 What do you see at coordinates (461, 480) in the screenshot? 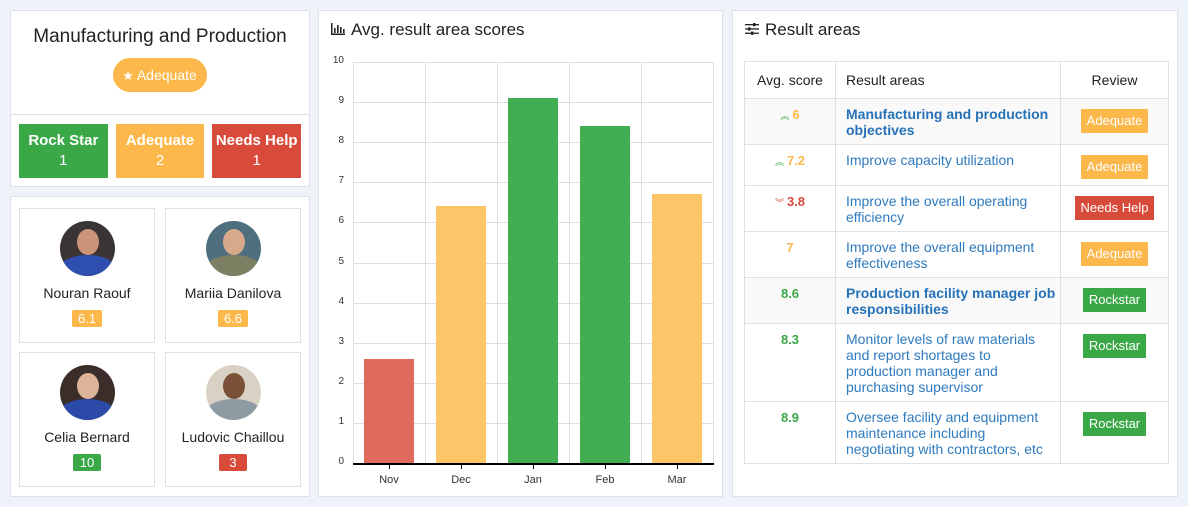
I see `x-tick-label: Dec` at bounding box center [461, 480].